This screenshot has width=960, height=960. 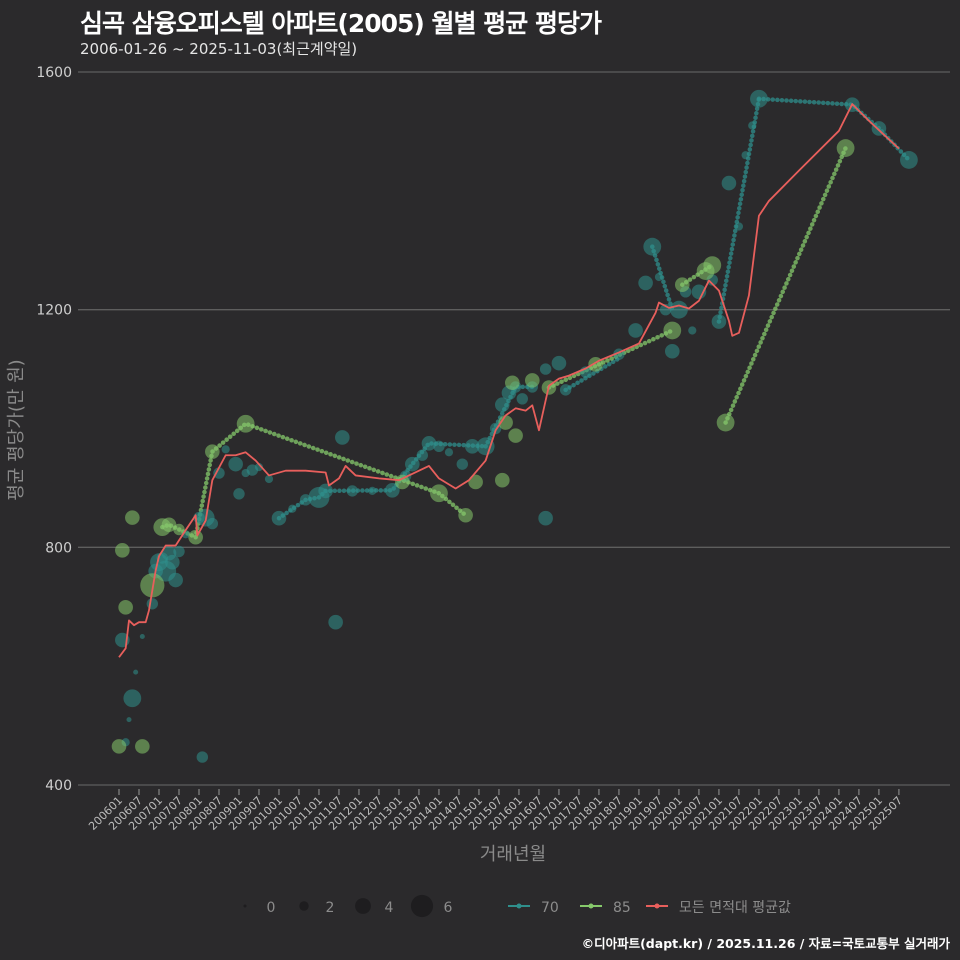 I want to click on y-axis-label: 평균 평당가(만 원), so click(x=16, y=429).